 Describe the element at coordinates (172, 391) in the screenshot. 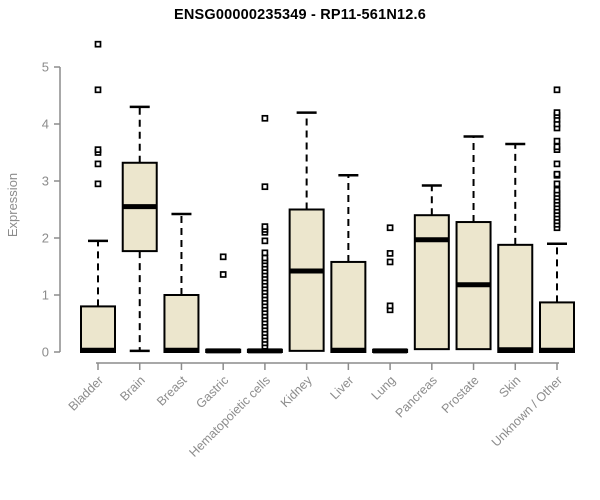

I see `x-tick-label-breast: Breast` at that location.